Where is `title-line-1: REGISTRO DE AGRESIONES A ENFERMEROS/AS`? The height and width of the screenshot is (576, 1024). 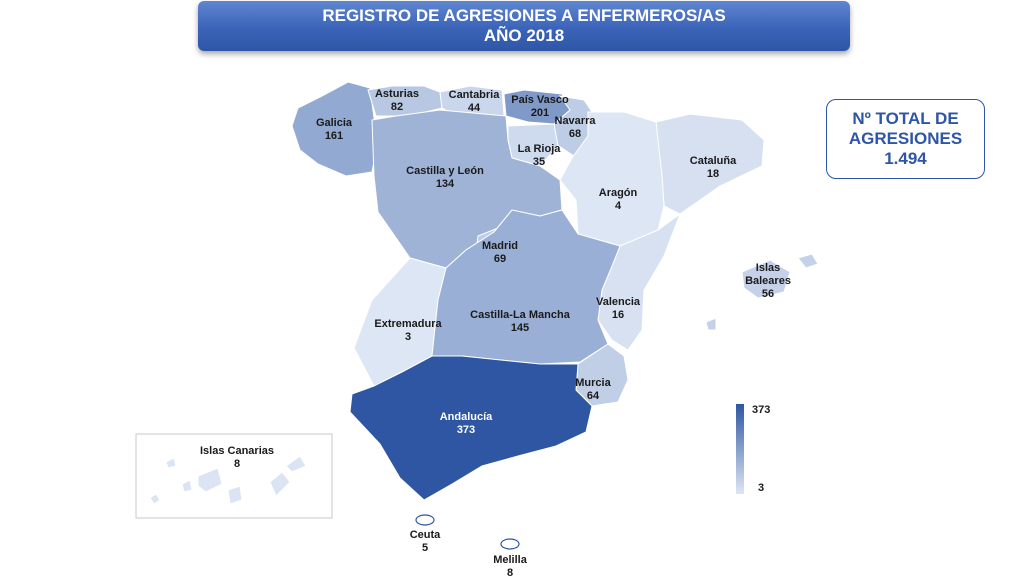 title-line-1: REGISTRO DE AGRESIONES A ENFERMEROS/AS is located at coordinates (524, 15).